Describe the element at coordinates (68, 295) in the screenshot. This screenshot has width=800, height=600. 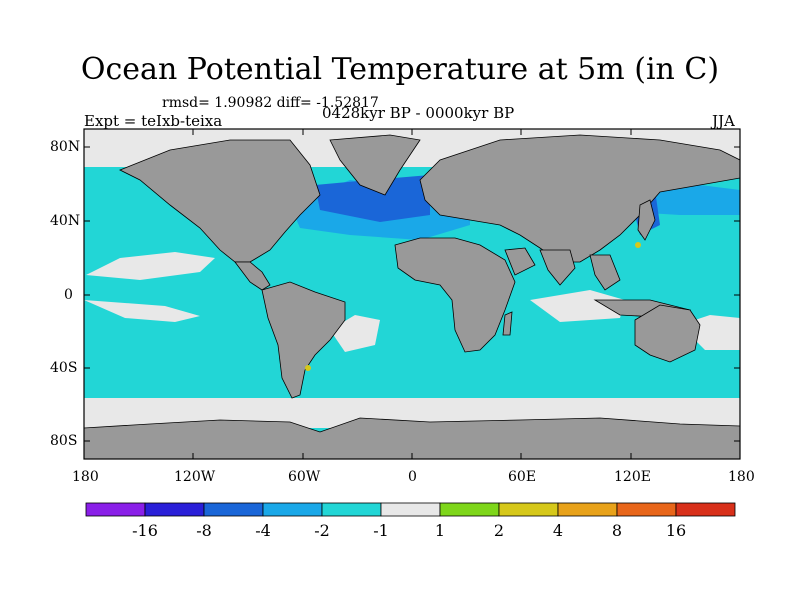
I see `lat-label-0: 0` at that location.